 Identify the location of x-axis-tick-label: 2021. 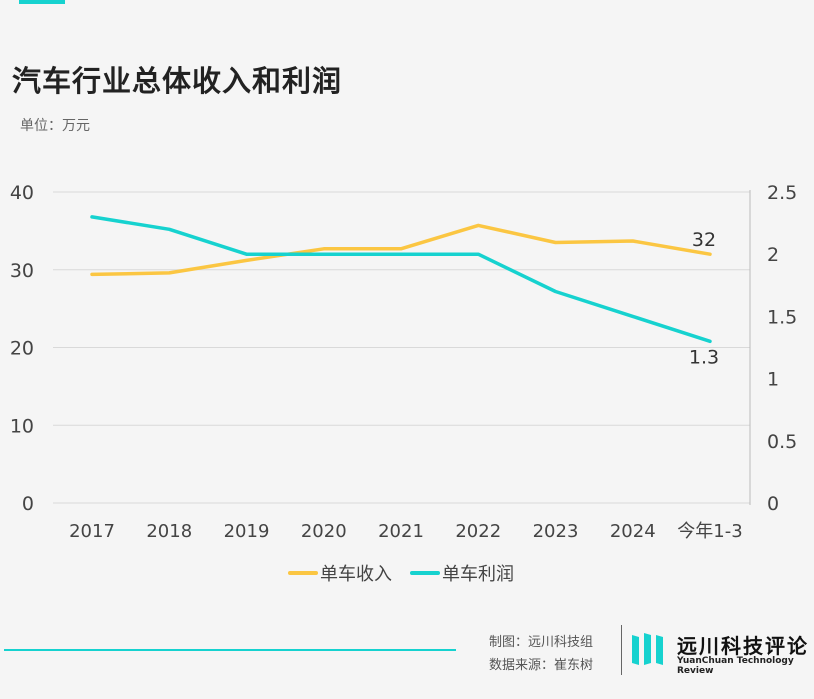
(401, 531).